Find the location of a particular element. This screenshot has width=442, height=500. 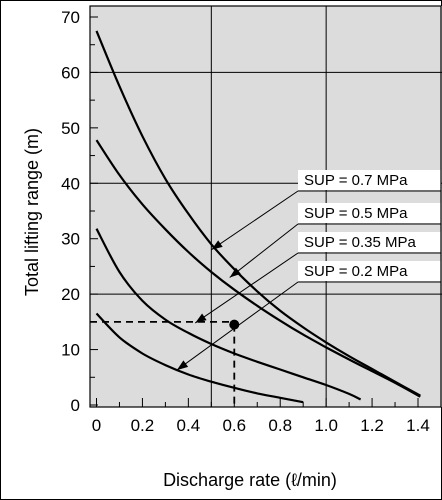

y-tick-label: 10 is located at coordinates (70, 350).